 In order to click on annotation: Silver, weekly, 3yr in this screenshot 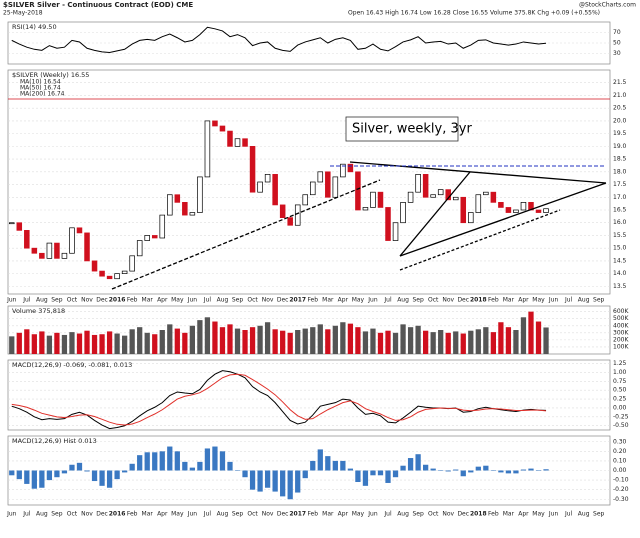, I will do `click(408, 129)`.